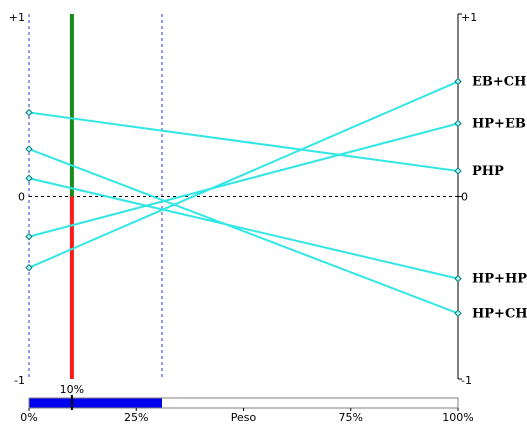 This screenshot has height=428, width=527. I want to click on right-axis-ticks, so click(460, 196).